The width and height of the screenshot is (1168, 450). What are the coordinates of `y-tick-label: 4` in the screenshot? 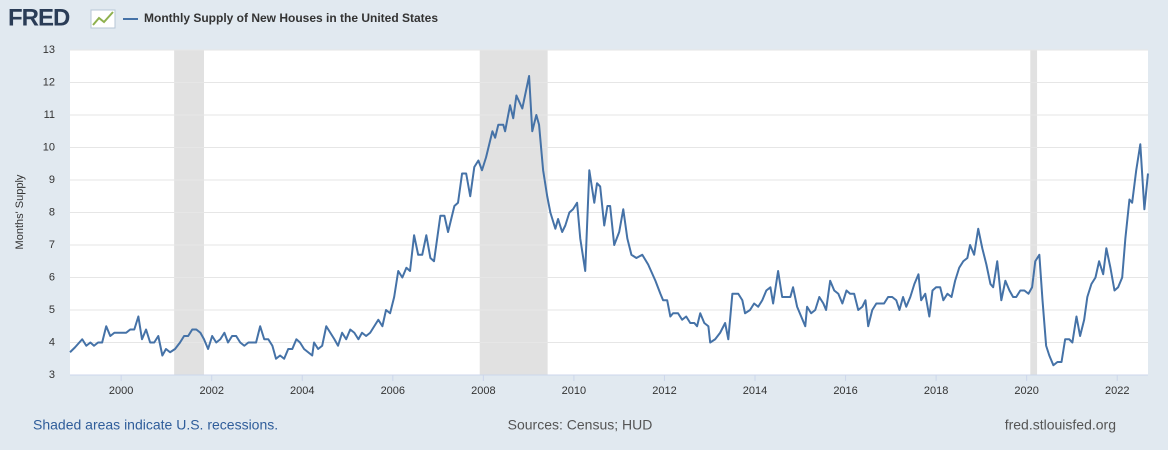 It's located at (52, 342).